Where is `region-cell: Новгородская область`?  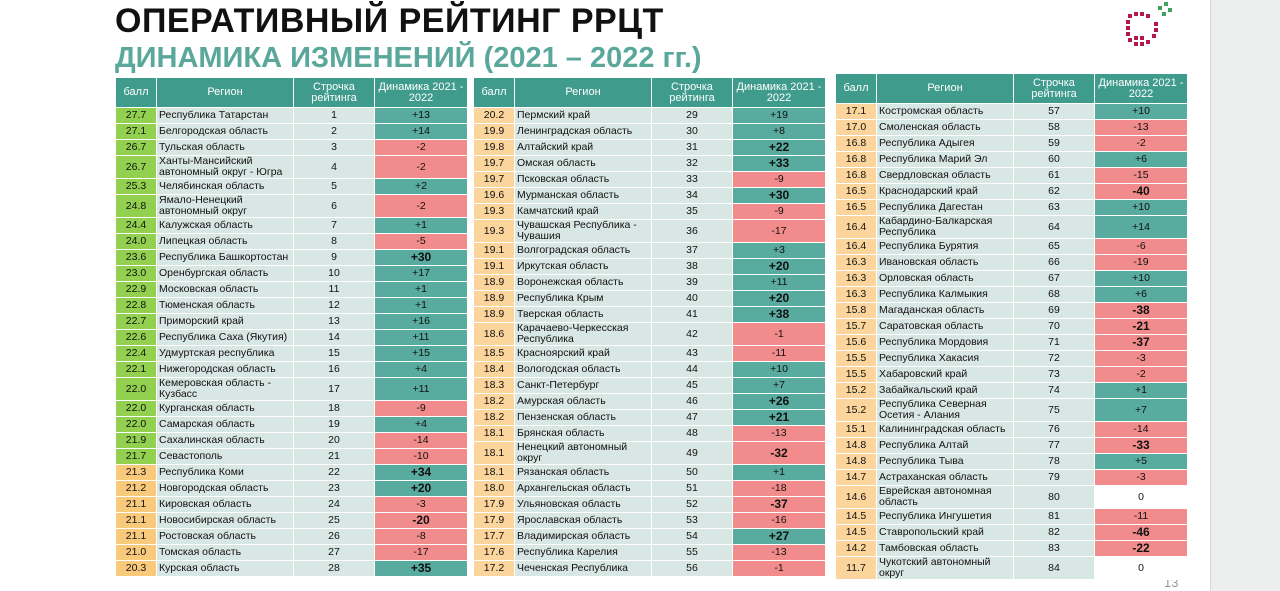
region-cell: Новгородская область is located at coordinates (225, 488).